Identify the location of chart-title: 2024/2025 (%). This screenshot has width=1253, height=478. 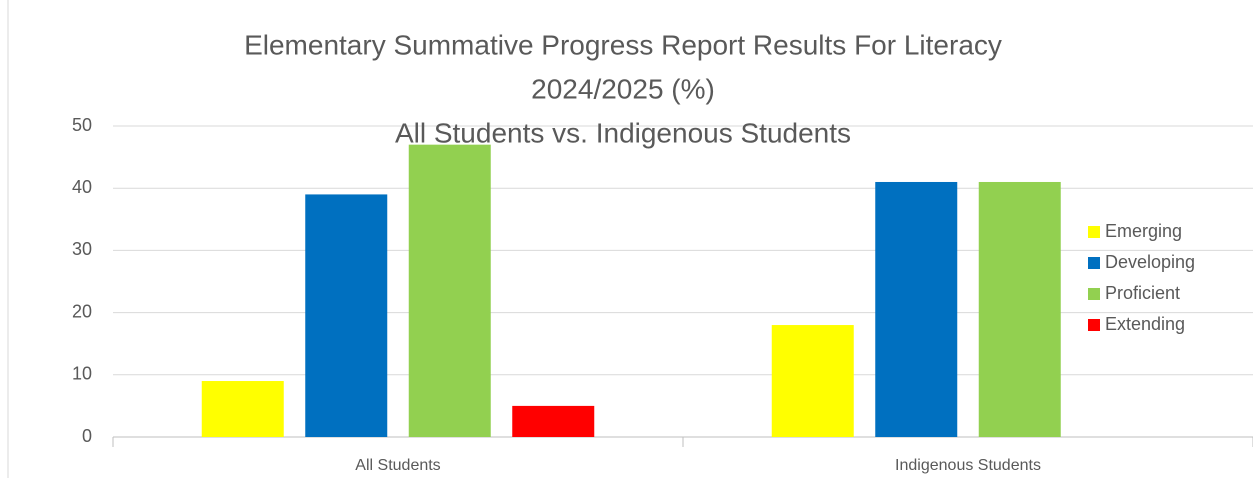
(623, 88).